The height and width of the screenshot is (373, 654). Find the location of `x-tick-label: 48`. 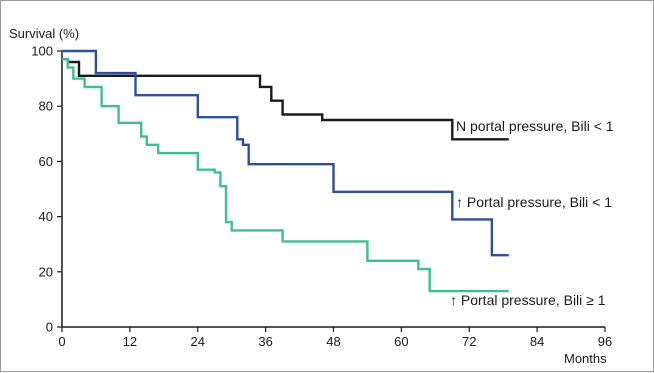

x-tick-label: 48 is located at coordinates (333, 341).